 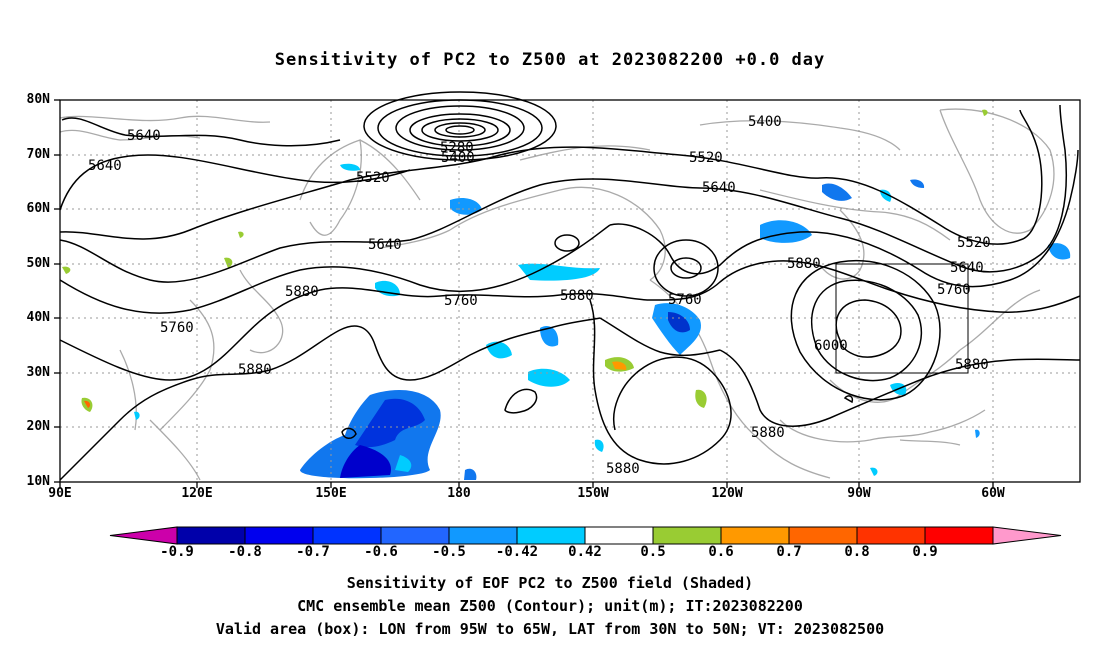 I want to click on colorbar-label: -0.42, so click(x=517, y=552).